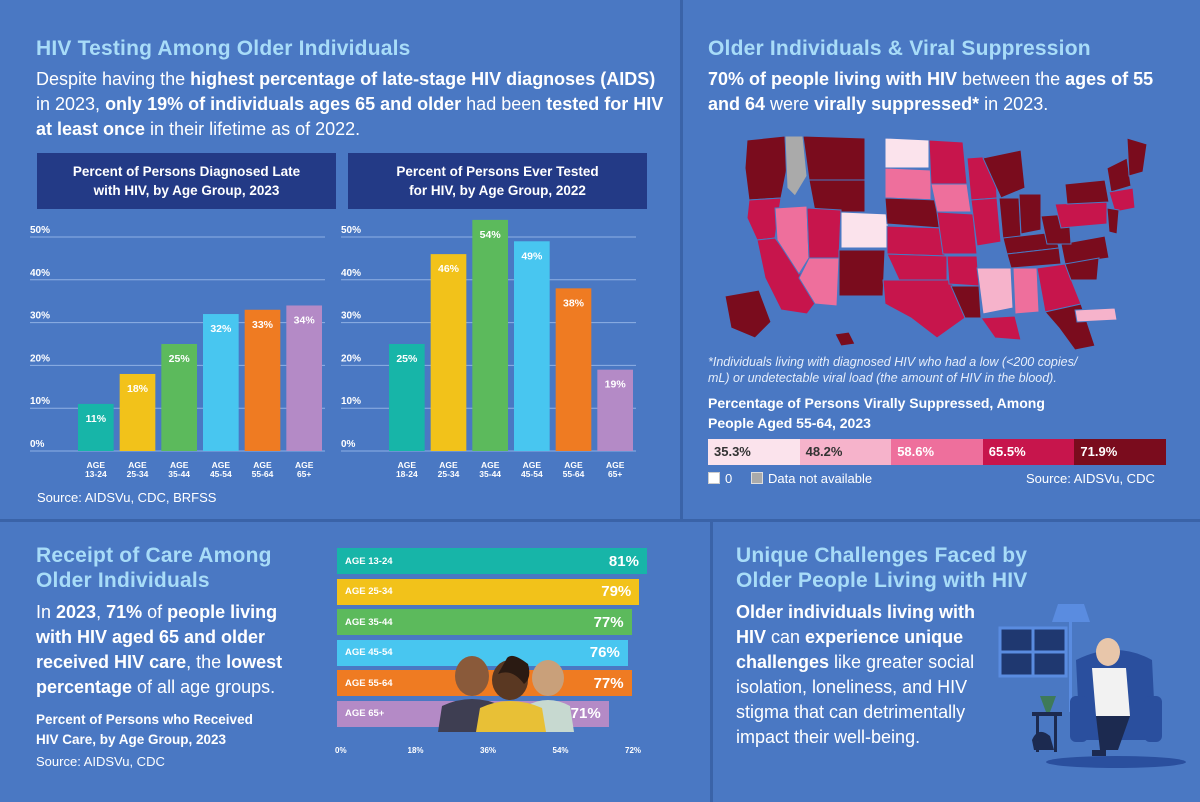 Image resolution: width=1200 pixels, height=802 pixels. What do you see at coordinates (341, 750) in the screenshot?
I see `x-tick-label: 0%` at bounding box center [341, 750].